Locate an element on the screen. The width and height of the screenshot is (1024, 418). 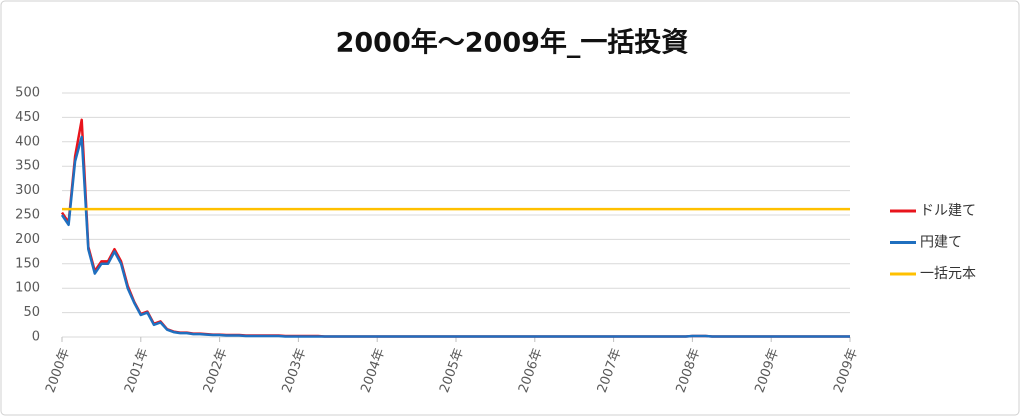
y-tick-label: 50 is located at coordinates (31, 312).